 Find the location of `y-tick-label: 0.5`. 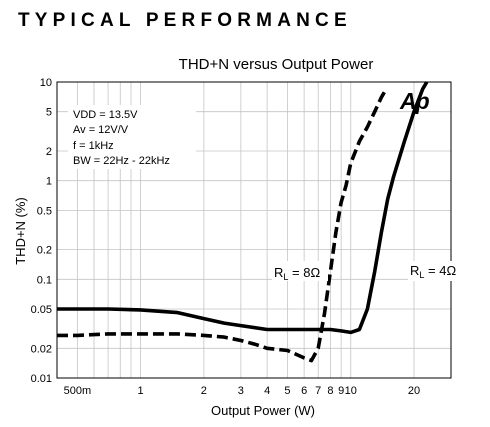

y-tick-label: 0.5 is located at coordinates (44, 211).